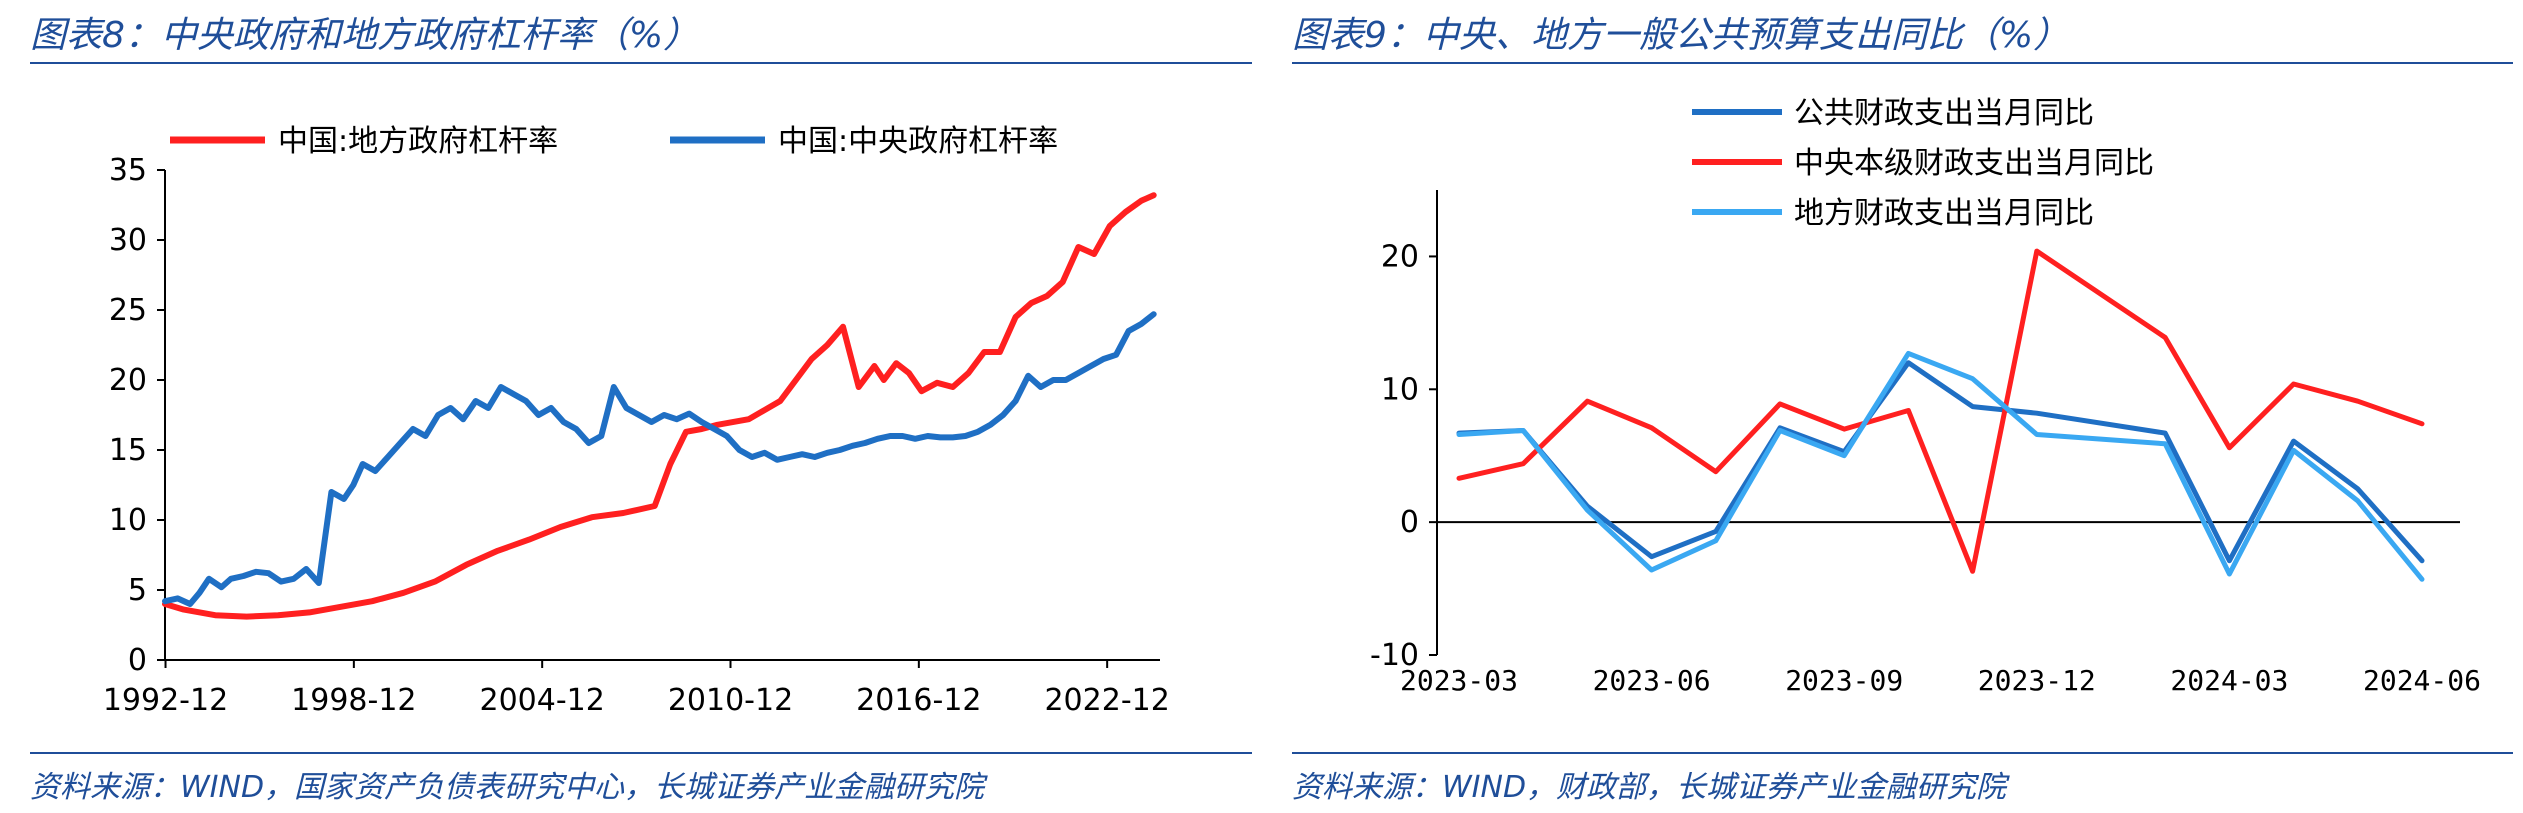 Image resolution: width=2523 pixels, height=813 pixels. I want to click on y-tick-label: 30, so click(128, 240).